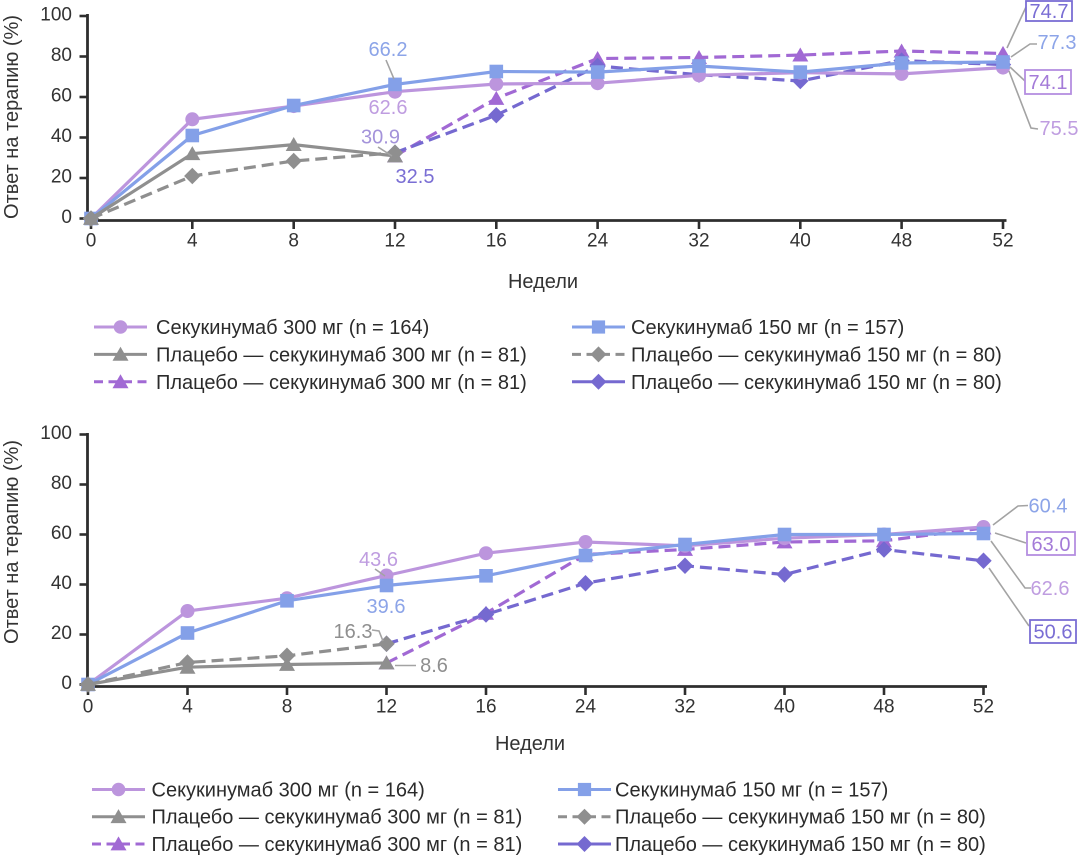 Image resolution: width=1080 pixels, height=863 pixels. I want to click on svg-text: 60.4, so click(1048, 507).